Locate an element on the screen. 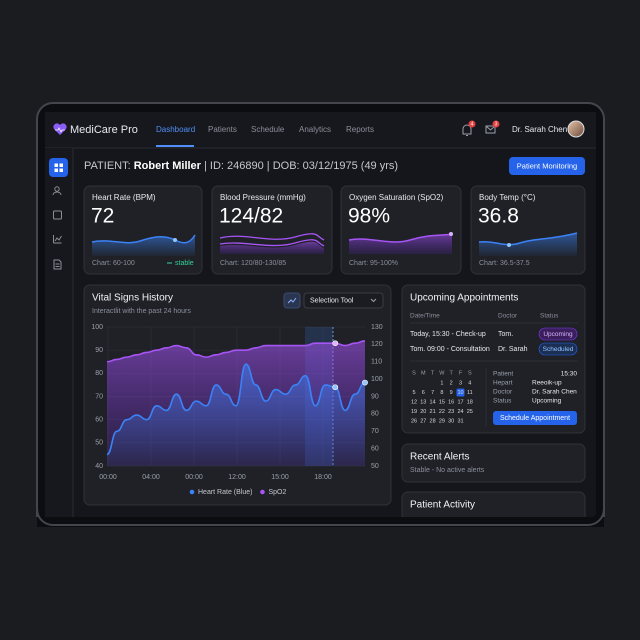 The width and height of the screenshot is (640, 640). frame-bottom is located at coordinates (320, 522).